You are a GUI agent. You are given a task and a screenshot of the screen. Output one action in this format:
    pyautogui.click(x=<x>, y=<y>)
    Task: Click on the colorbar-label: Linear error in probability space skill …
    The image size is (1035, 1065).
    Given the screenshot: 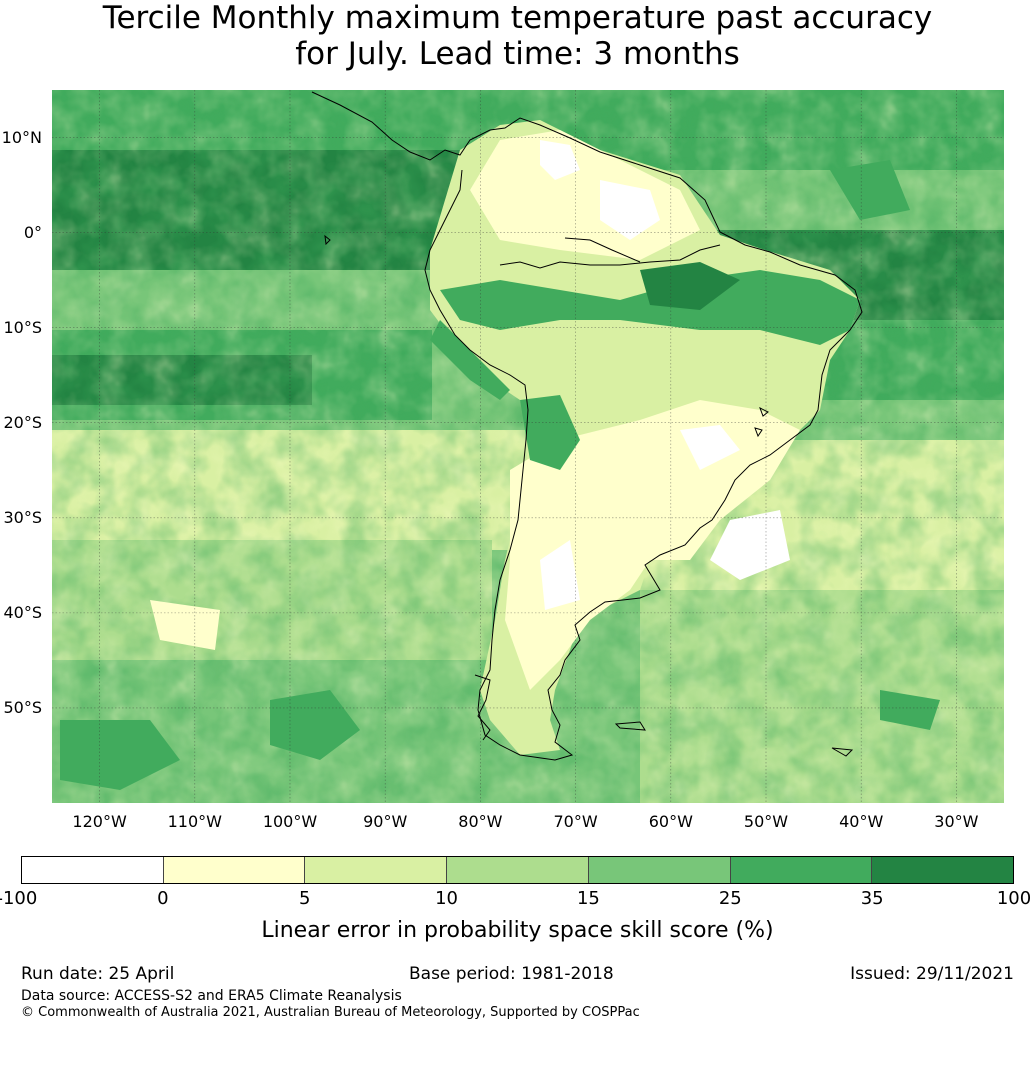 What is the action you would take?
    pyautogui.click(x=517, y=930)
    